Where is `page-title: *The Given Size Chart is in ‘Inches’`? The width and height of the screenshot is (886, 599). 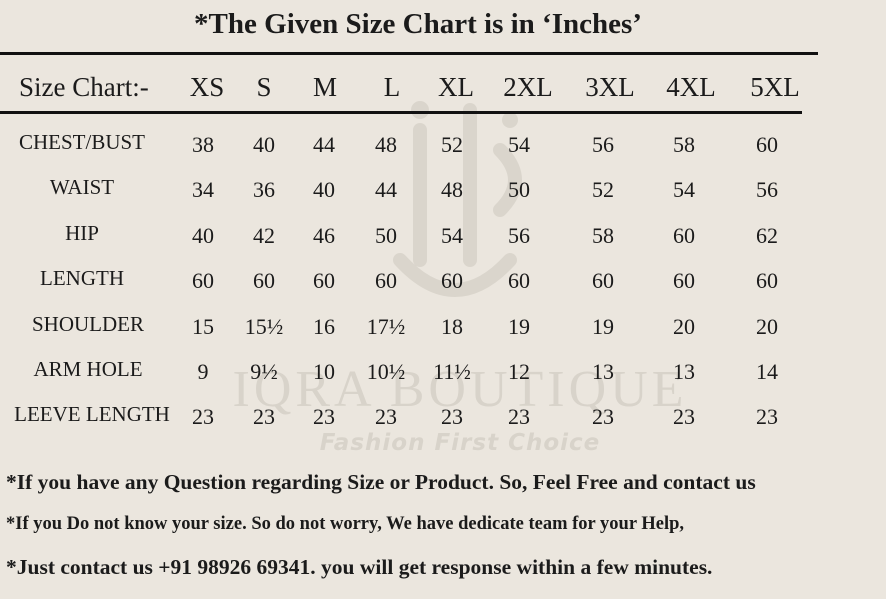 page-title: *The Given Size Chart is in ‘Inches’ is located at coordinates (418, 24).